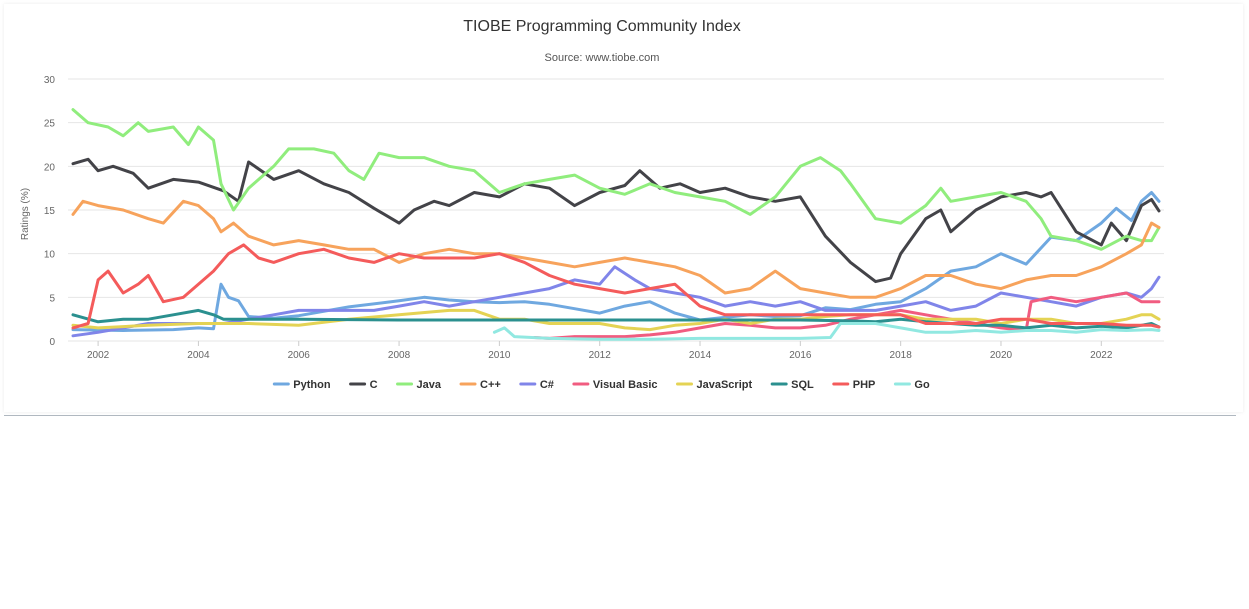  Describe the element at coordinates (374, 385) in the screenshot. I see `legend-item-c: C` at that location.